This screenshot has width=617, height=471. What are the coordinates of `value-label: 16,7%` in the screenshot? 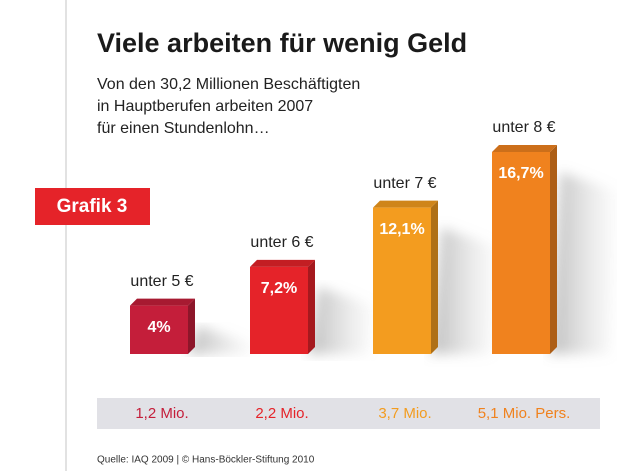 It's located at (520, 173).